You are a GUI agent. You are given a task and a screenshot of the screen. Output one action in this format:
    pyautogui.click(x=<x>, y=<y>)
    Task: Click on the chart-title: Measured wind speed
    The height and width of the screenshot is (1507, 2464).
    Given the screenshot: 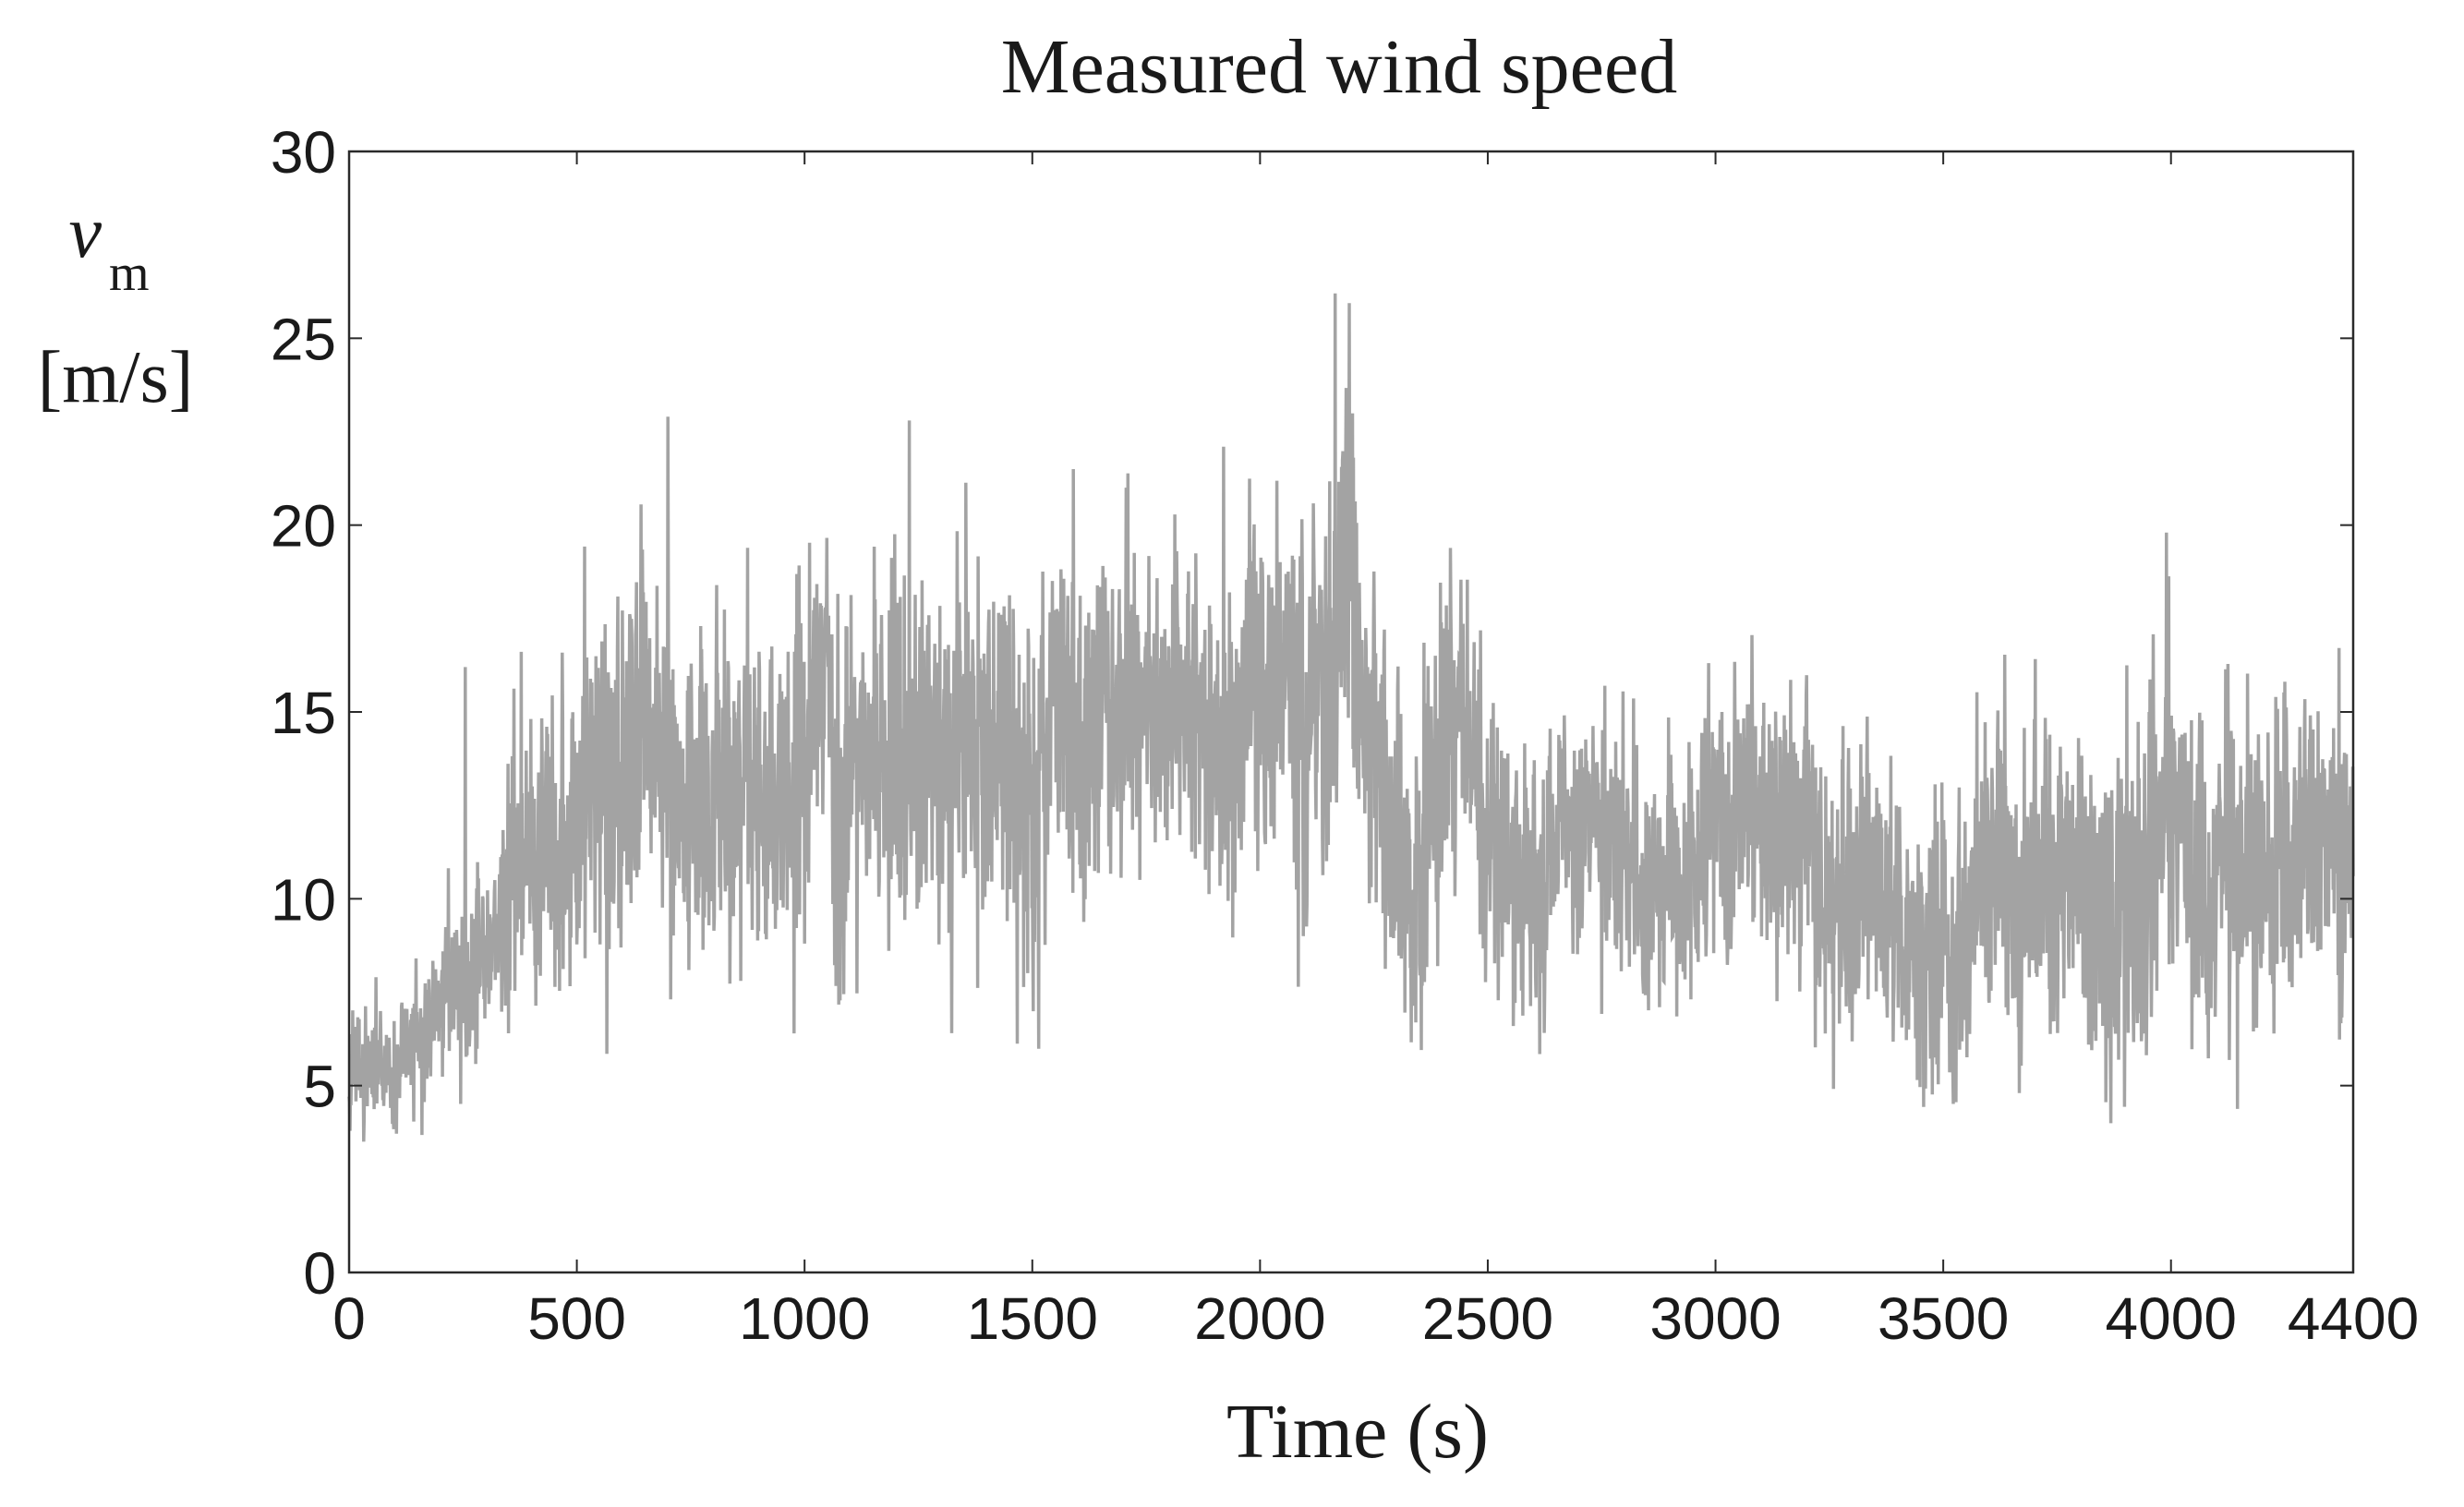 What is the action you would take?
    pyautogui.click(x=1339, y=67)
    